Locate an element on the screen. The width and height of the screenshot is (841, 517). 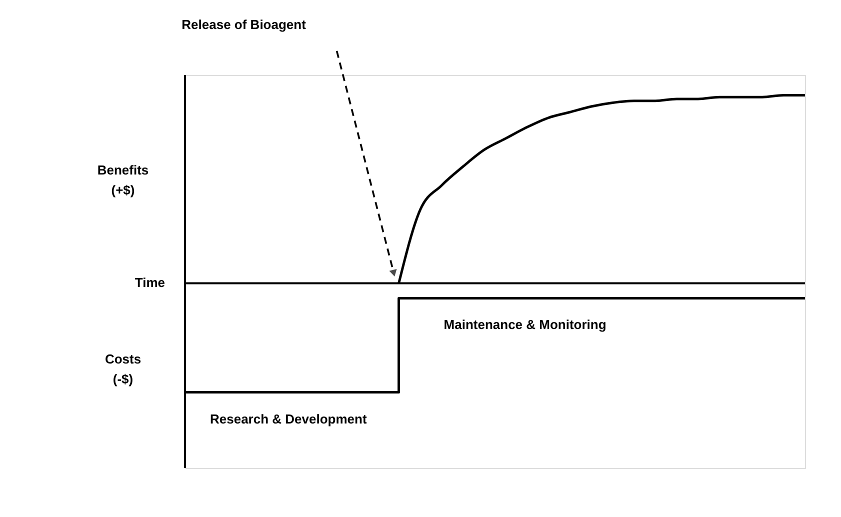
annotation: Maintenance & Monitoring is located at coordinates (525, 324).